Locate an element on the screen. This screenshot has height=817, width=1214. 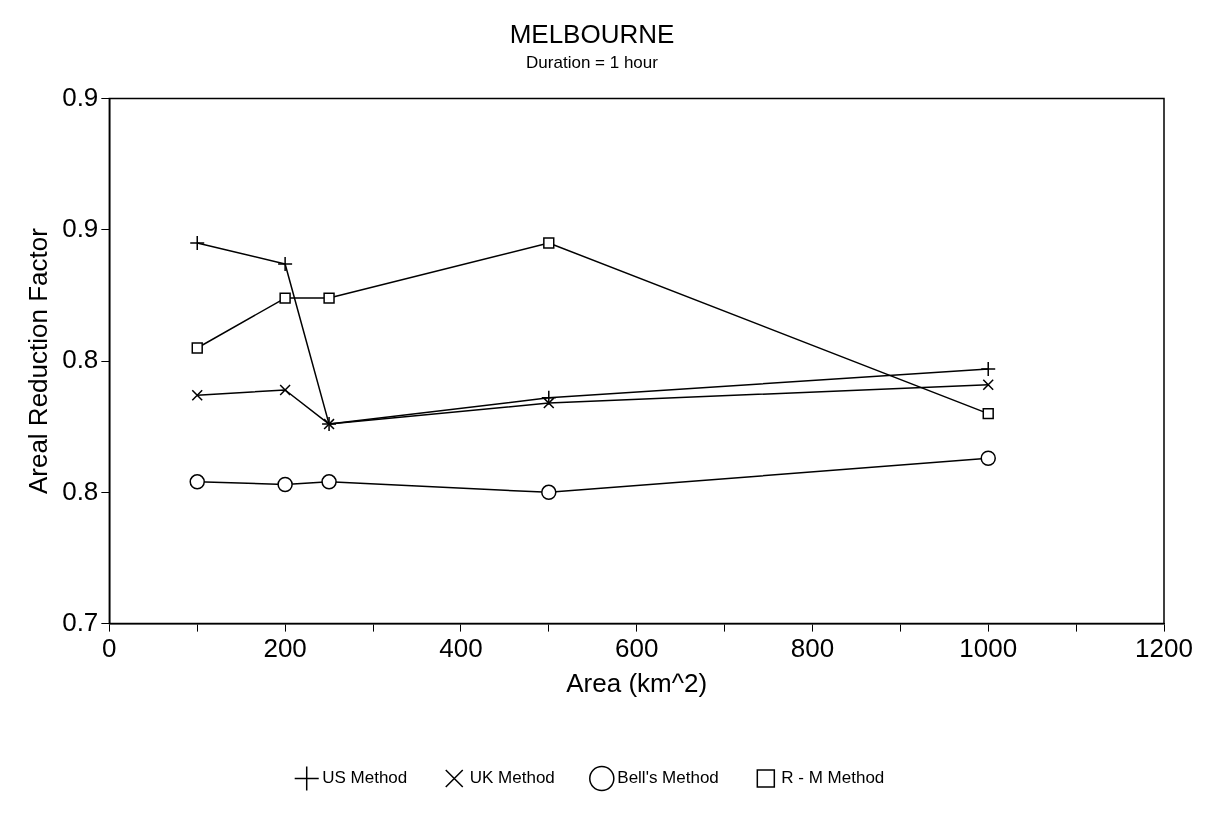
x-tick-label: 1000 is located at coordinates (988, 648).